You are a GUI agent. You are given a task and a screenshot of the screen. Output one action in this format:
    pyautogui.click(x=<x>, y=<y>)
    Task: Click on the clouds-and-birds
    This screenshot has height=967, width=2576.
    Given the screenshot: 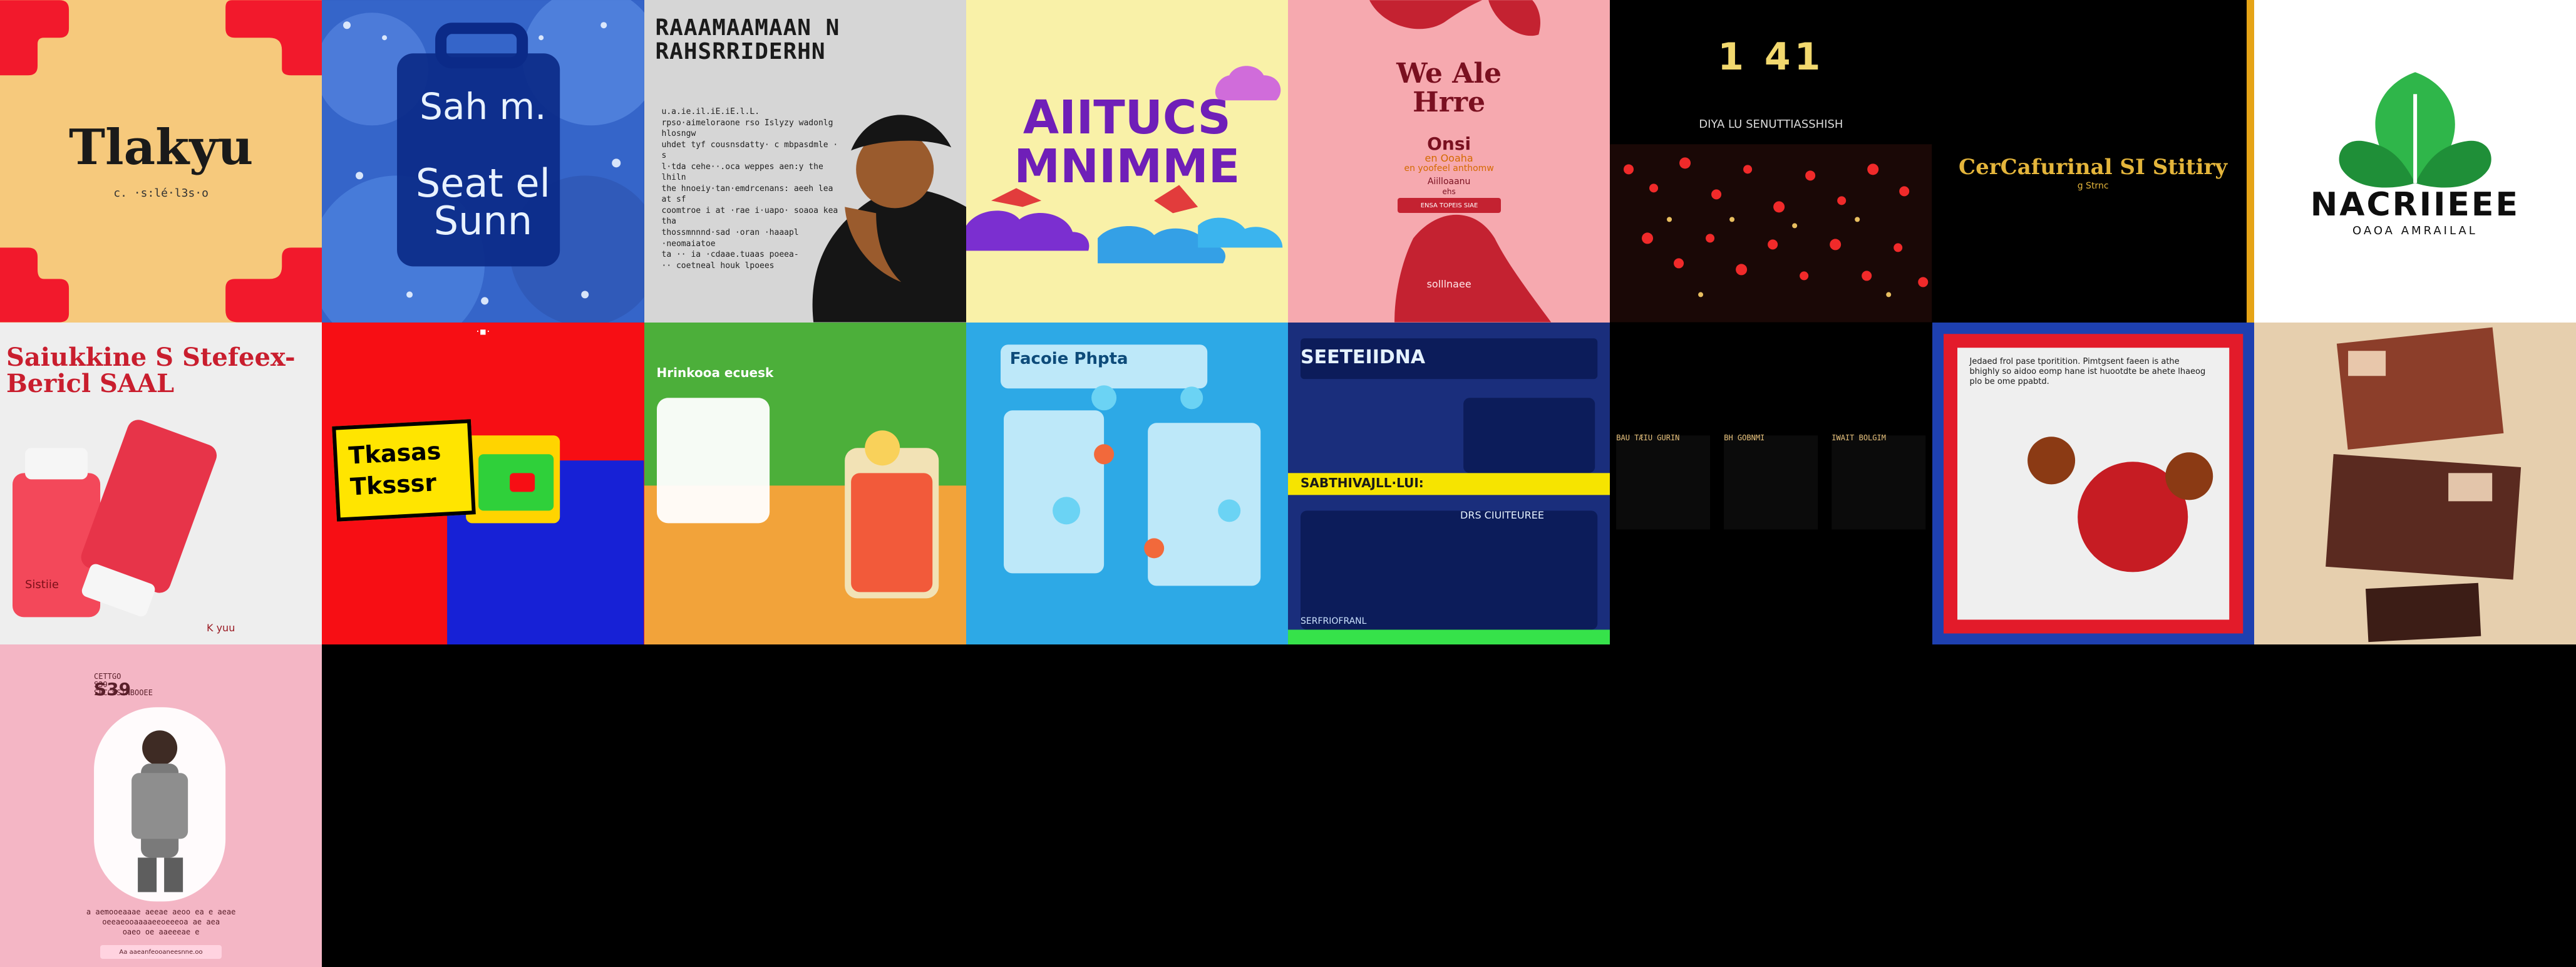 What is the action you would take?
    pyautogui.click(x=1124, y=165)
    